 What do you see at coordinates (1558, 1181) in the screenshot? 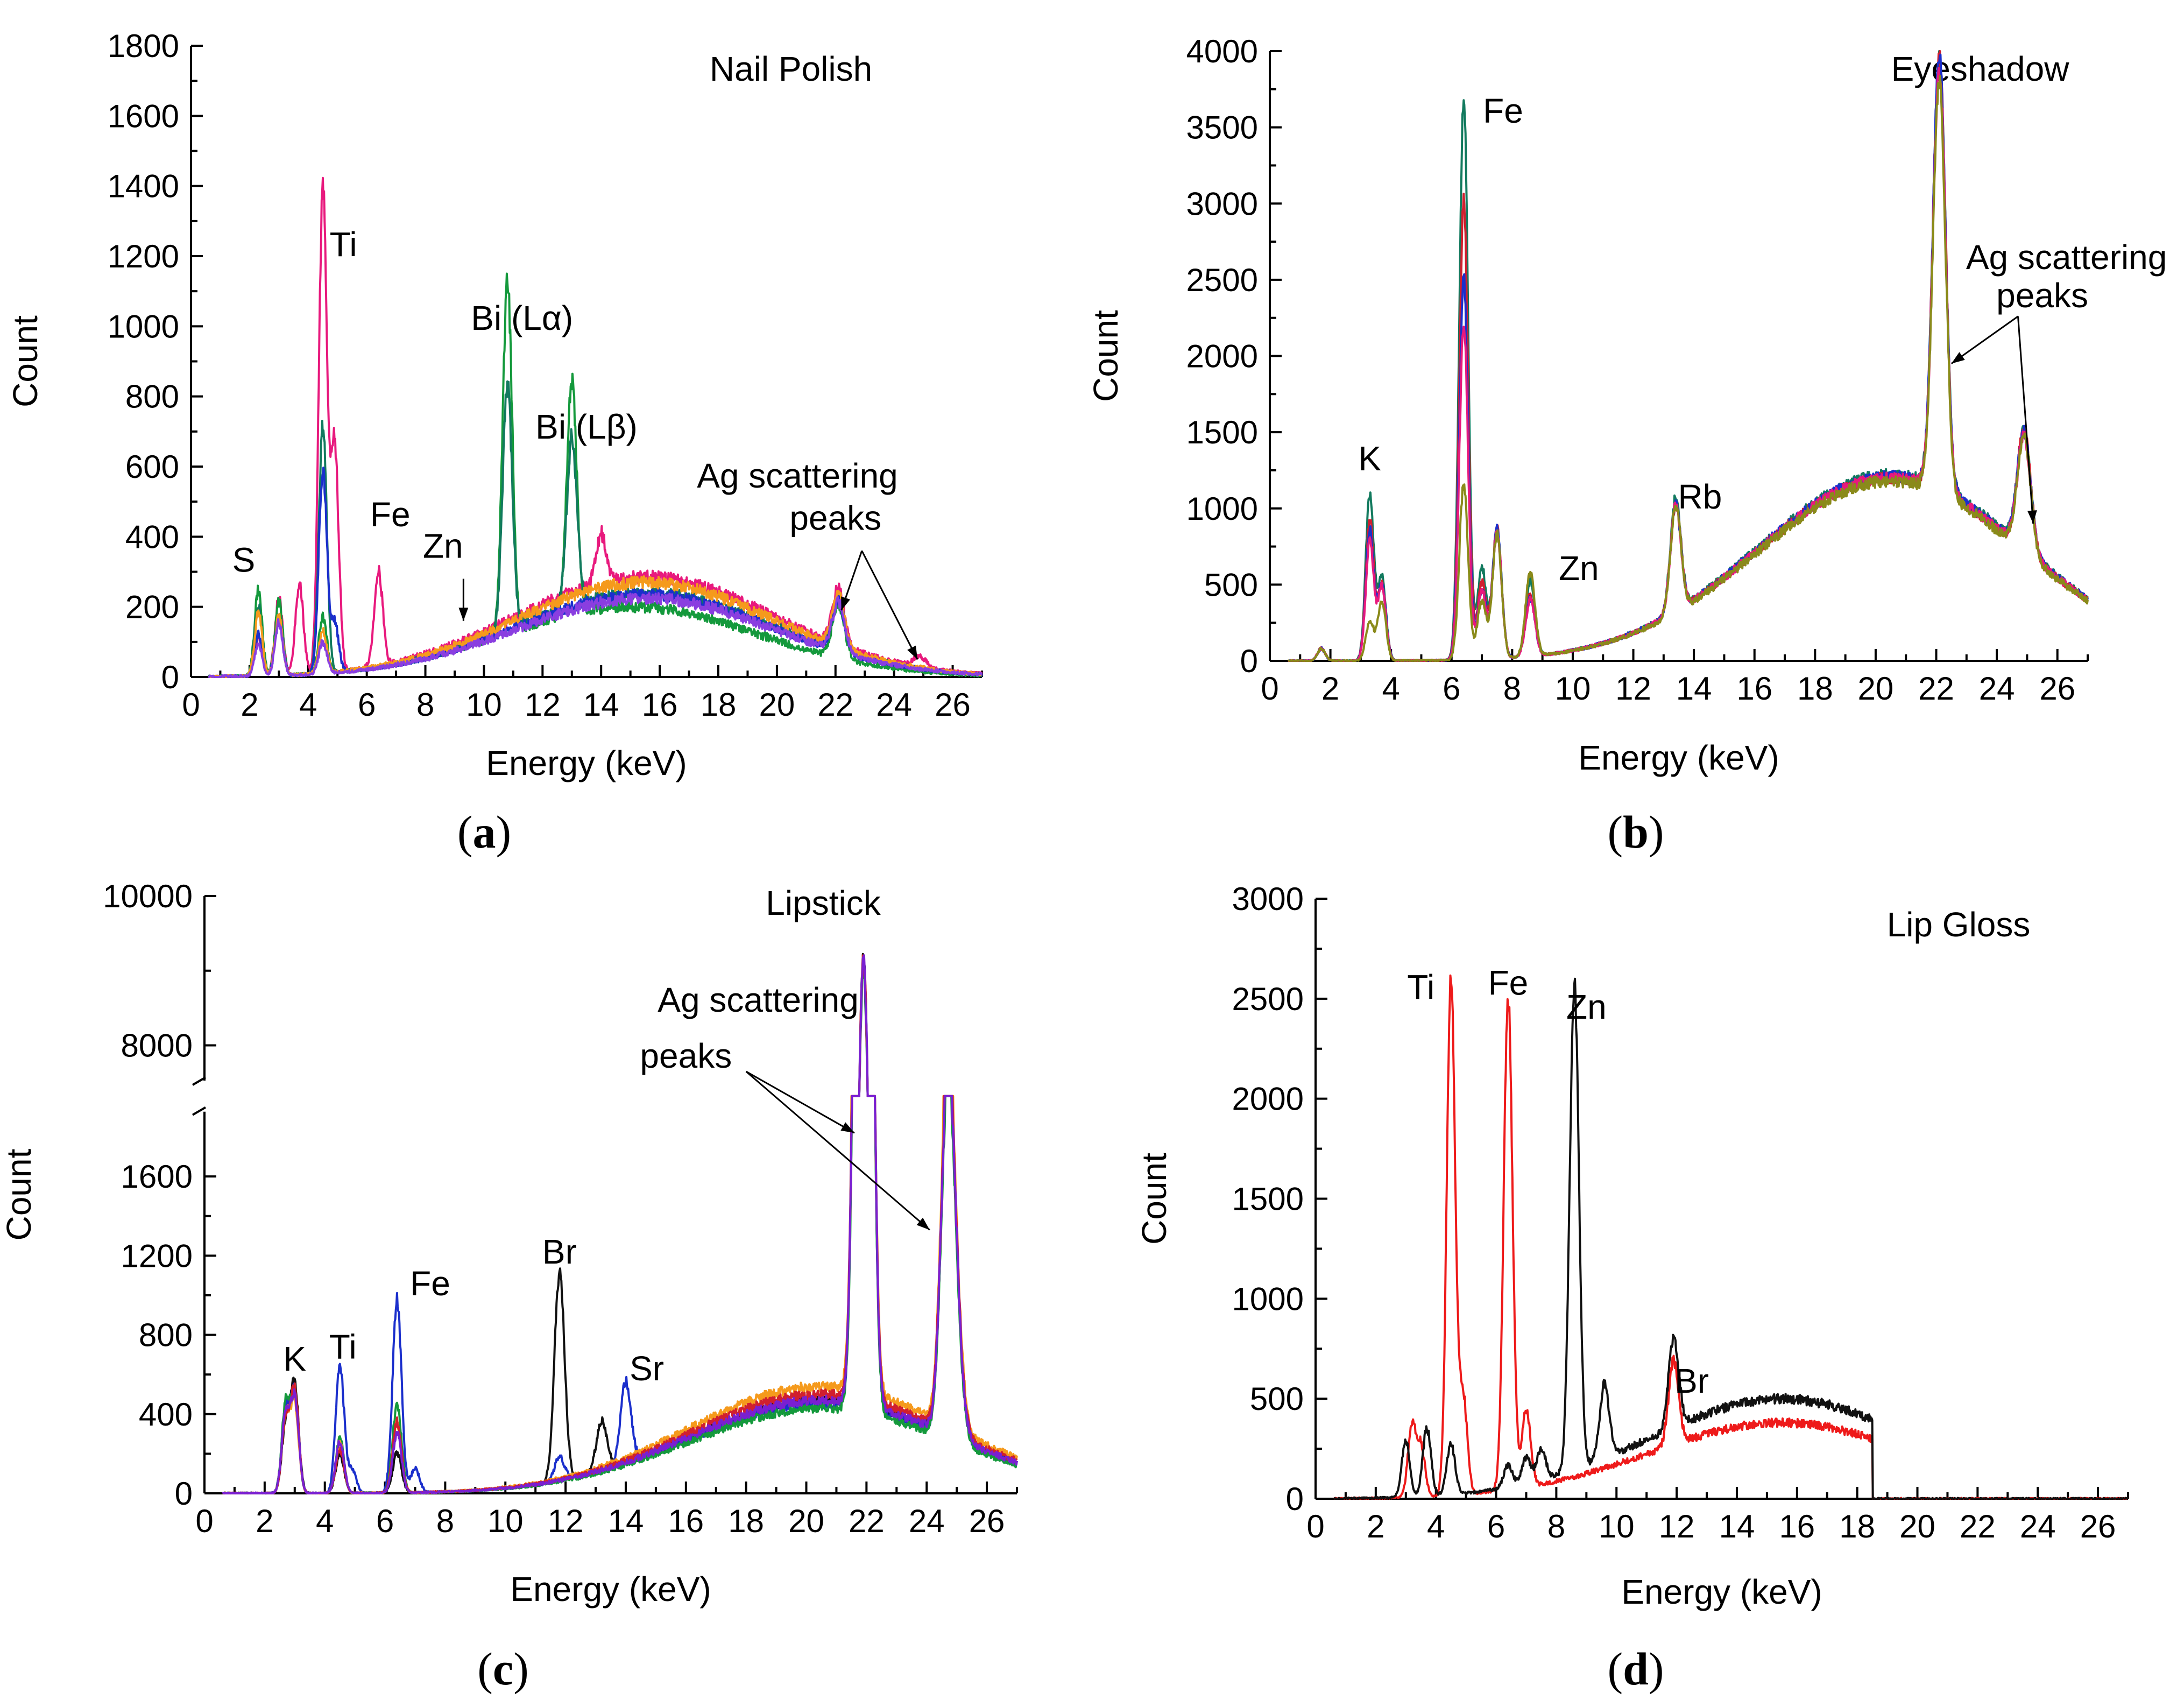
I see `annotations: Ti Fe Zn Br` at bounding box center [1558, 1181].